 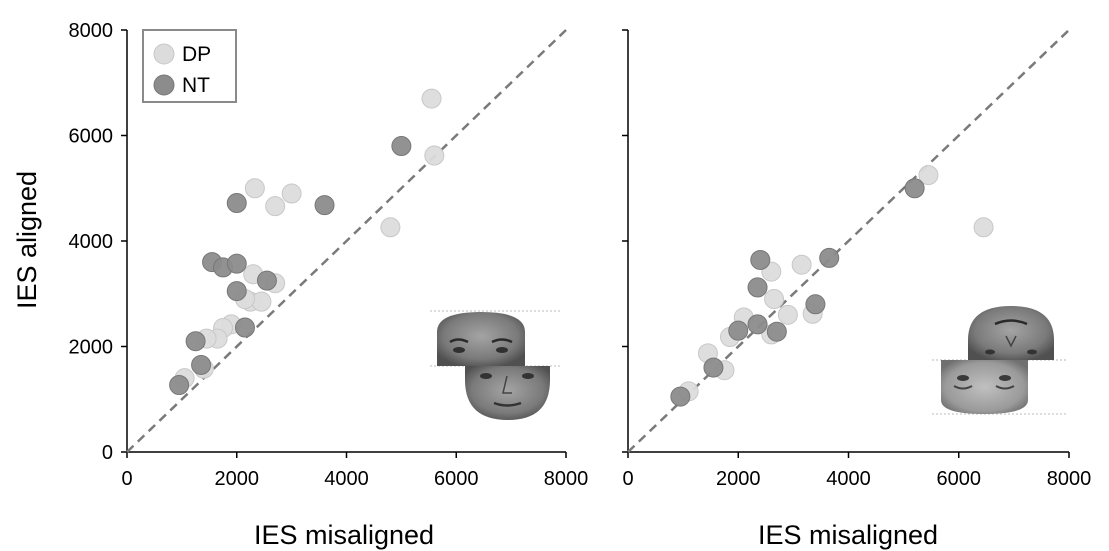 I want to click on left-x-tick-label: 0, so click(x=126, y=479).